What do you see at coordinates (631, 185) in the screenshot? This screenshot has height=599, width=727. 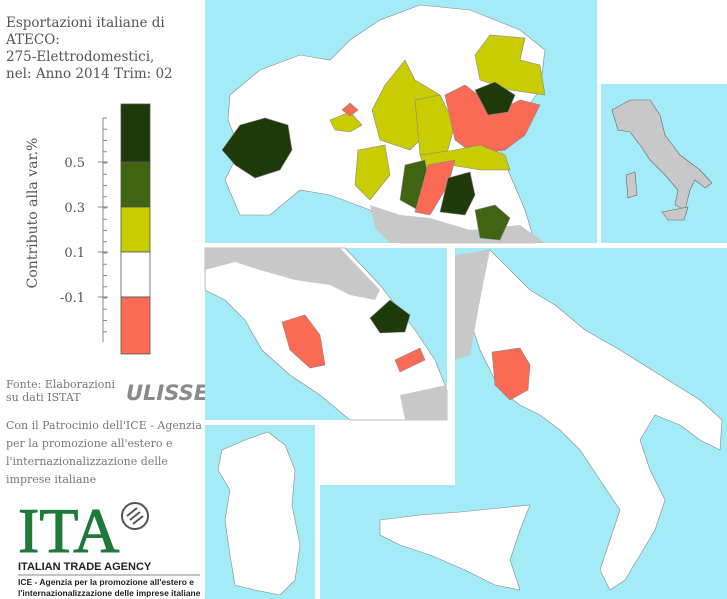 I see `sardinia` at bounding box center [631, 185].